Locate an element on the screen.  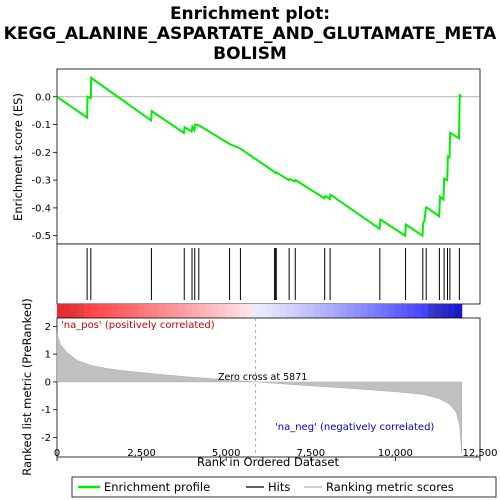
legend-metric-label: Ranking metric scores is located at coordinates (390, 487).